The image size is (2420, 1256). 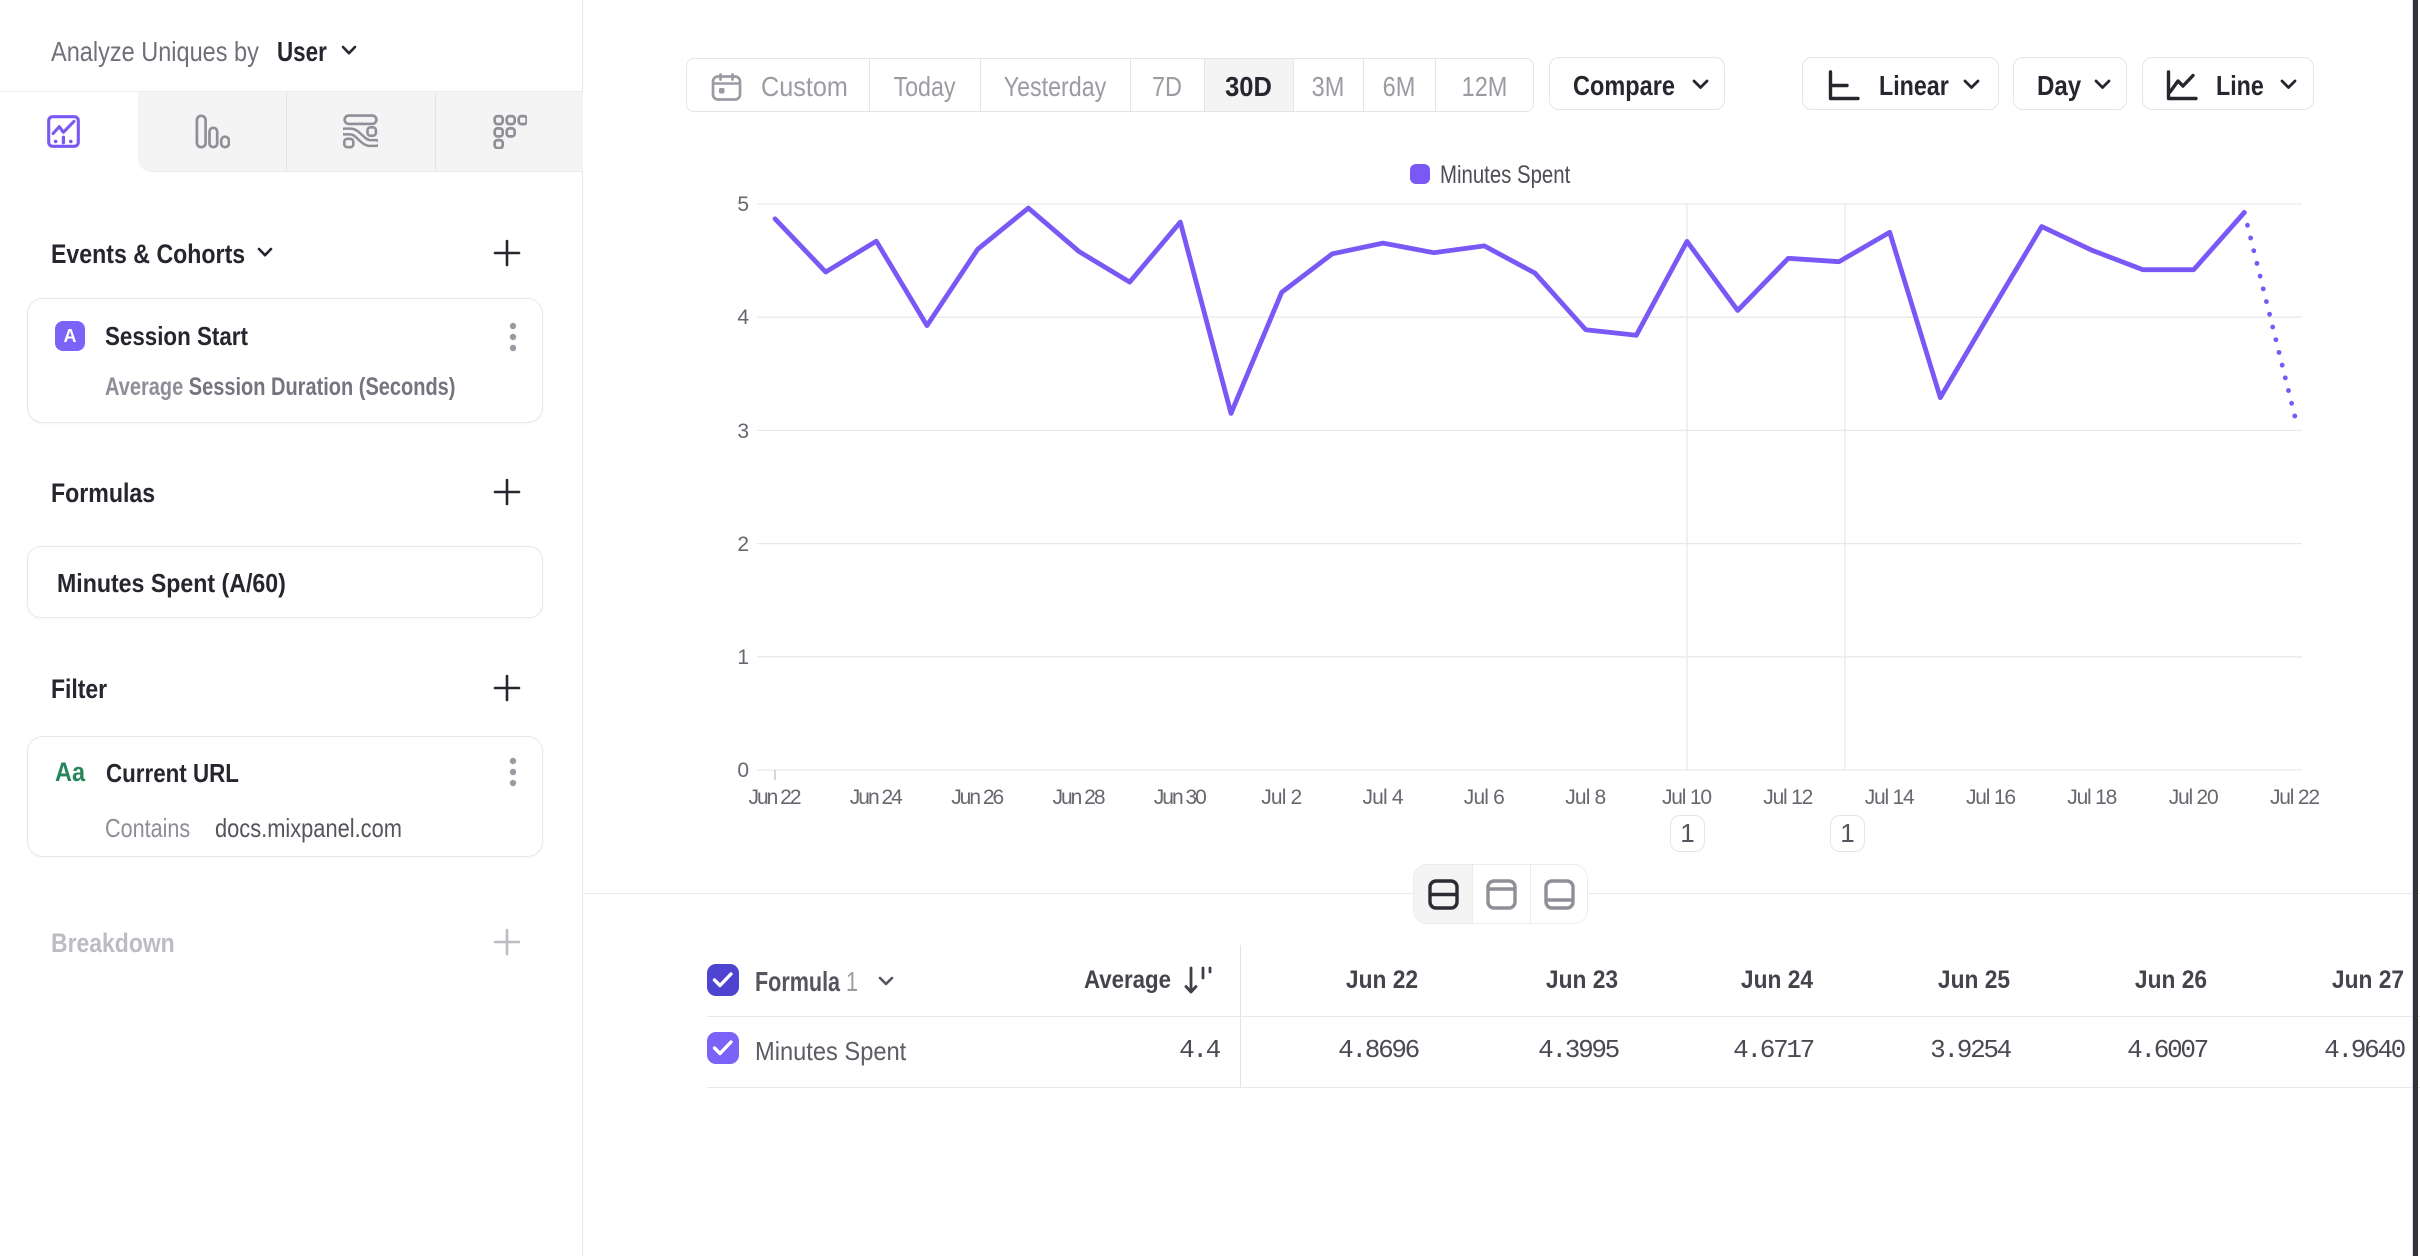 What do you see at coordinates (876, 797) in the screenshot?
I see `svg-text: Jun 24` at bounding box center [876, 797].